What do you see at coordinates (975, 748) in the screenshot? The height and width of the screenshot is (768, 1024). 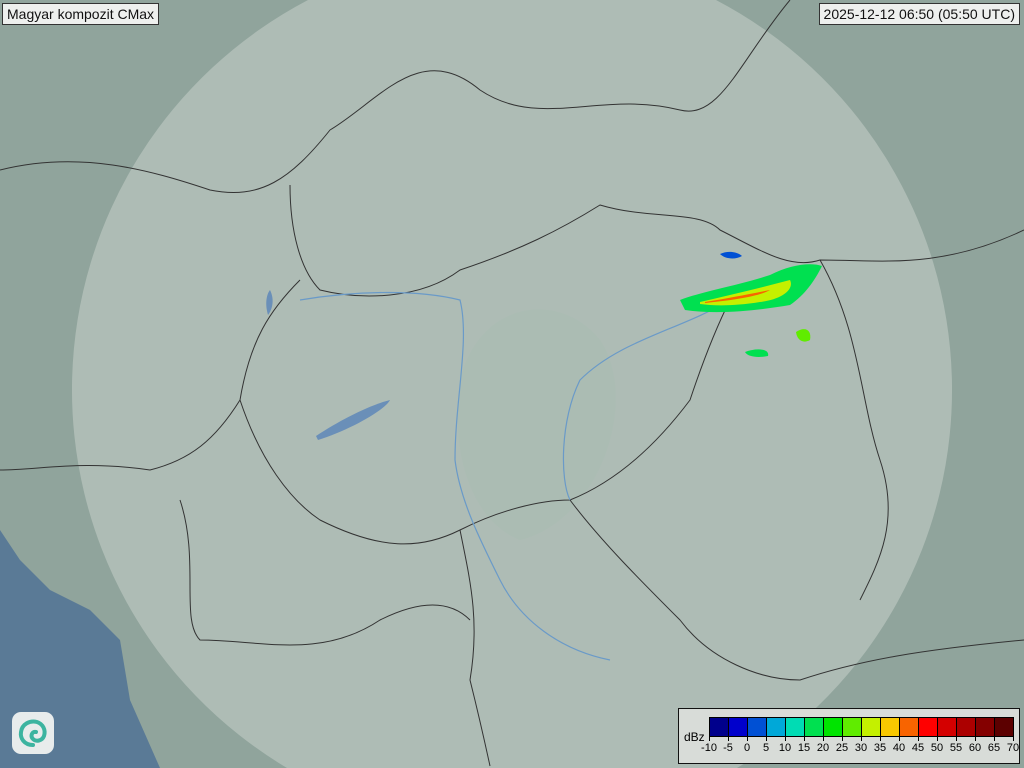 I see `legend-tick-label: 60` at bounding box center [975, 748].